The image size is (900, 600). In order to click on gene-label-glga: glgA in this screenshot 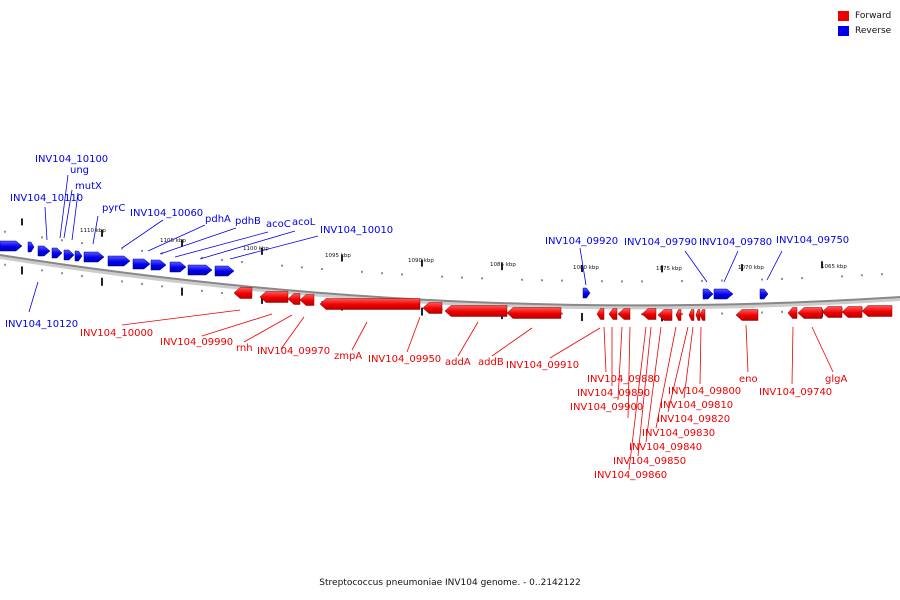, I will do `click(836, 379)`.